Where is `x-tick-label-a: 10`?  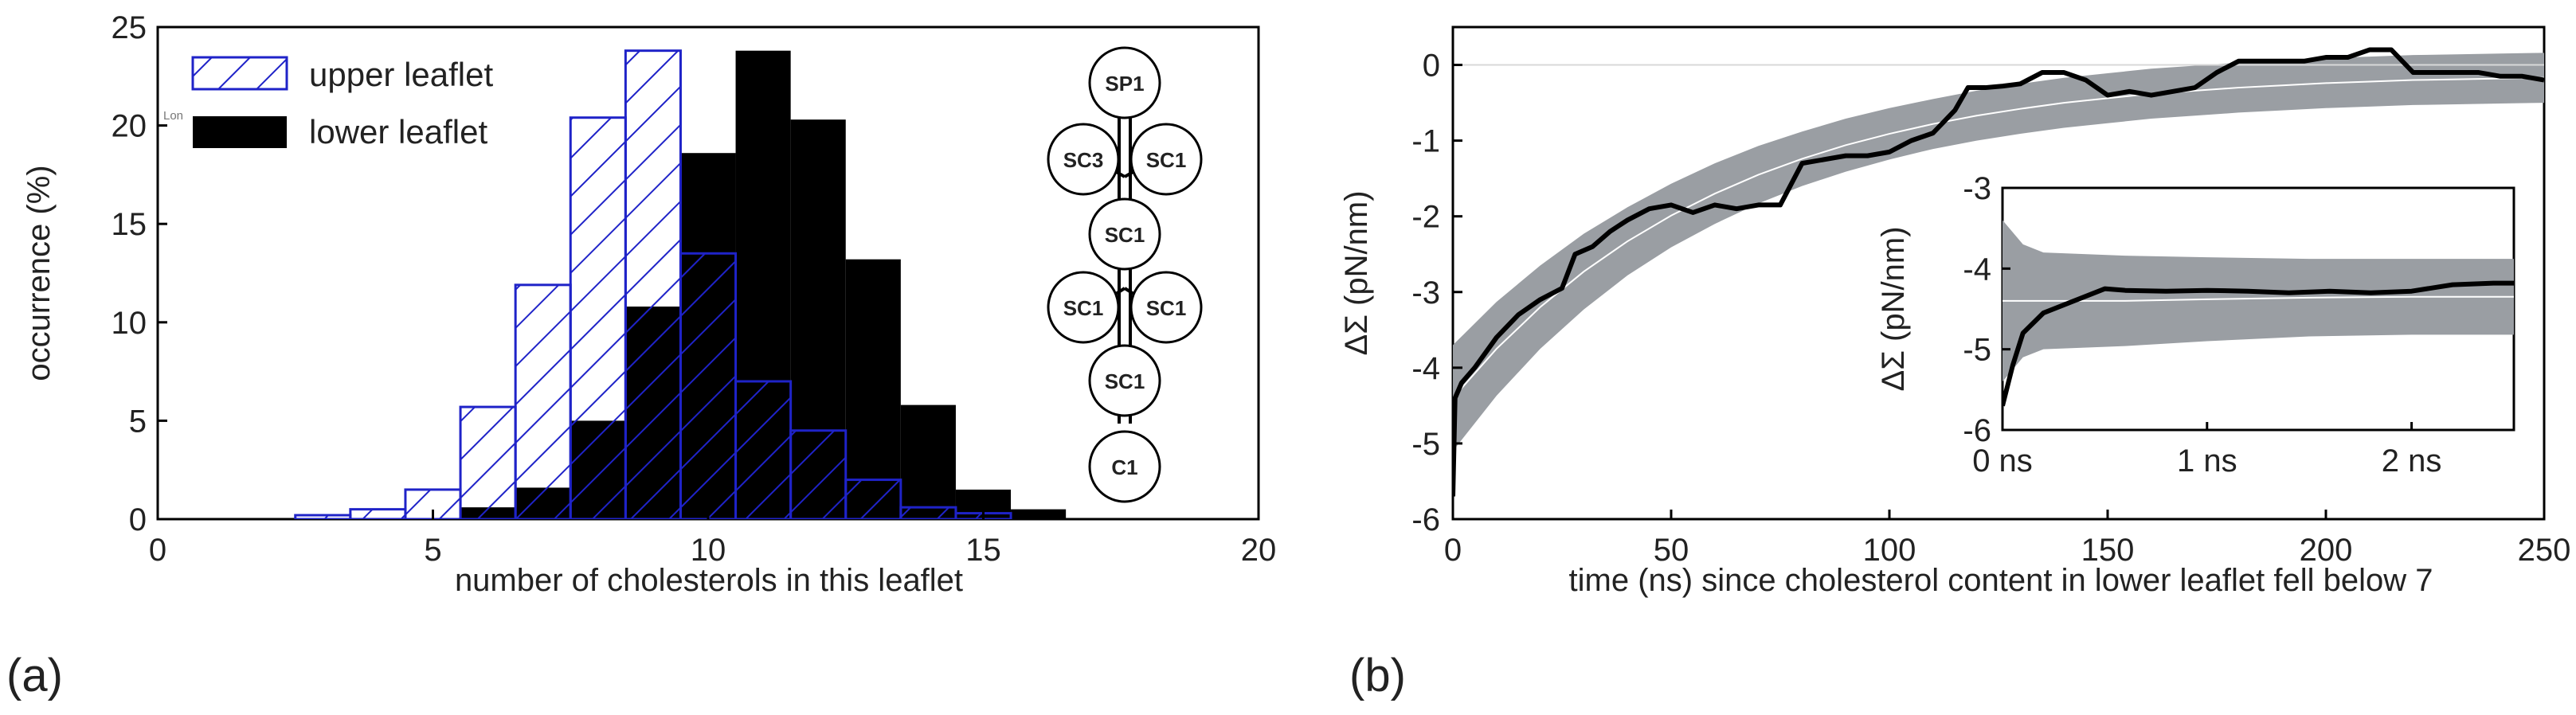
x-tick-label-a: 10 is located at coordinates (708, 550).